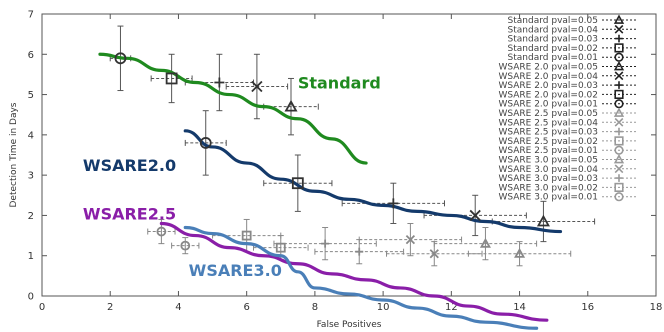 The image size is (664, 332). I want to click on wsare2-5-annotation: WSARE2.5, so click(129, 213).